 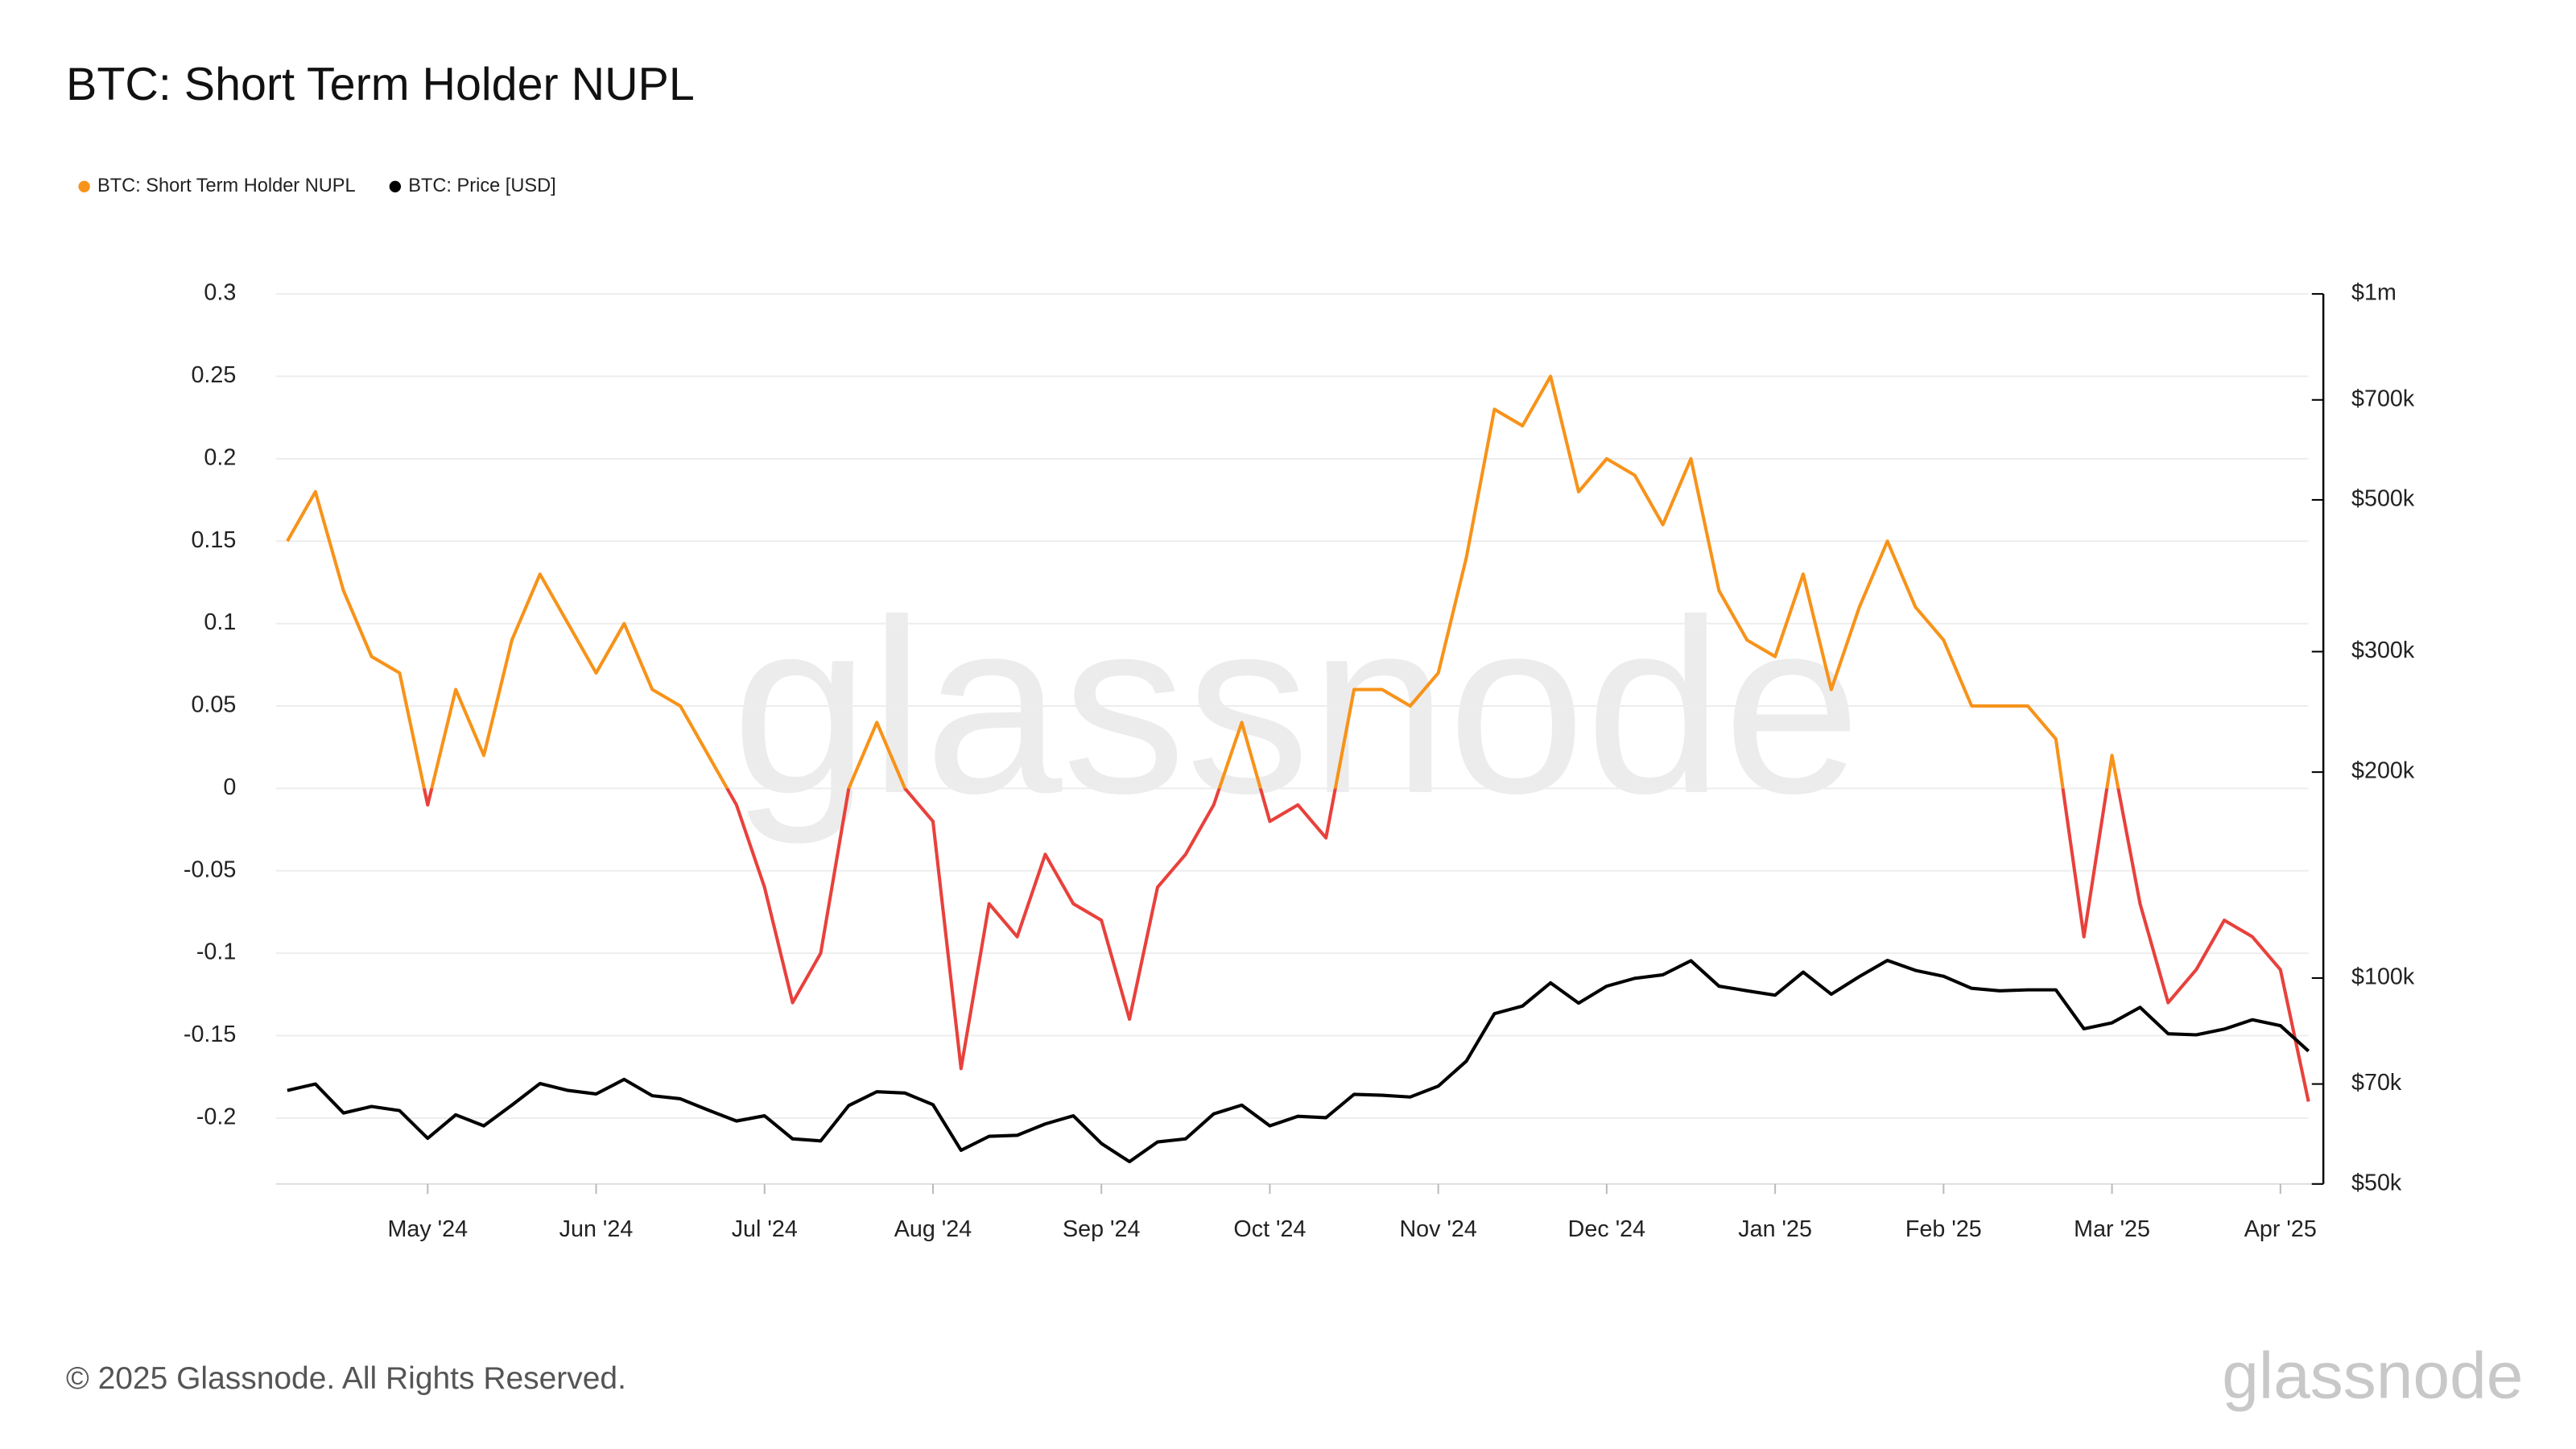 I want to click on x-tick-label: Jun '24, so click(x=596, y=1229).